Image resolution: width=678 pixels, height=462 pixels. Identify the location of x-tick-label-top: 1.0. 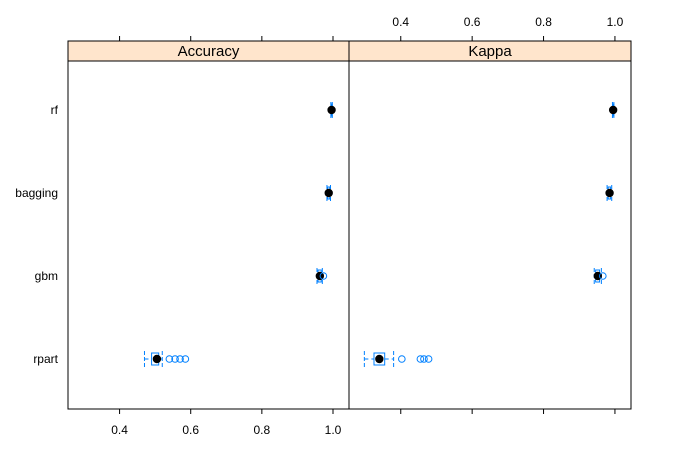
(615, 22).